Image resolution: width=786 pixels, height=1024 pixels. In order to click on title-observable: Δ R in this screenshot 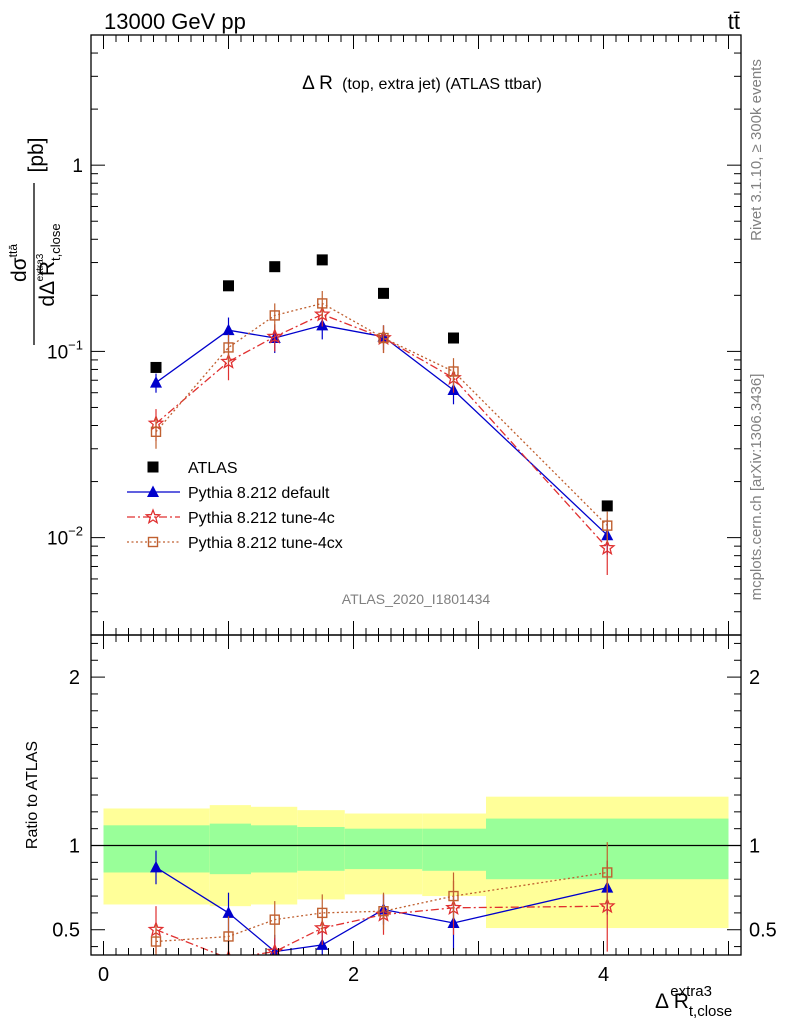, I will do `click(317, 83)`.